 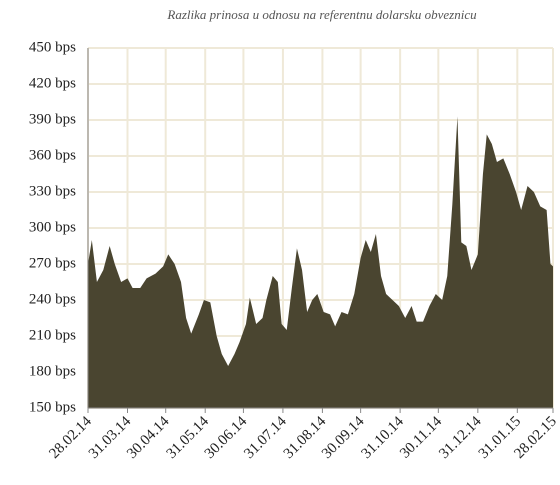 I want to click on y-tick-label: 420 bps, so click(x=52, y=83).